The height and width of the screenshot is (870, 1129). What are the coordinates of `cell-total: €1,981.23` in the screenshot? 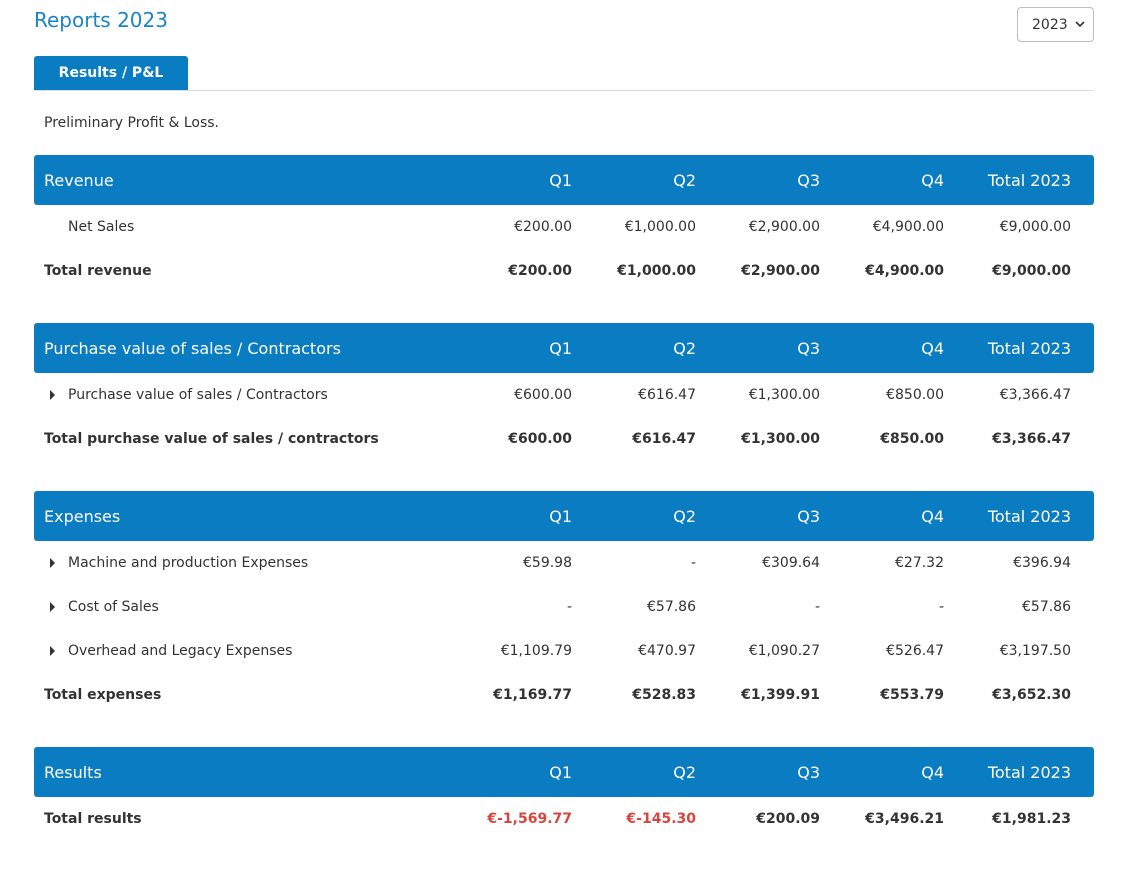 It's located at (1031, 819).